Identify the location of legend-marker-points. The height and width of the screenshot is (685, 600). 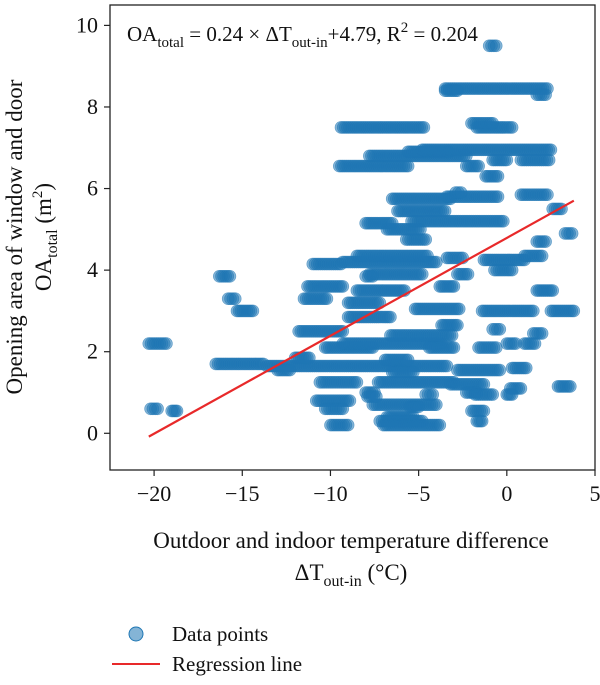
(136, 634).